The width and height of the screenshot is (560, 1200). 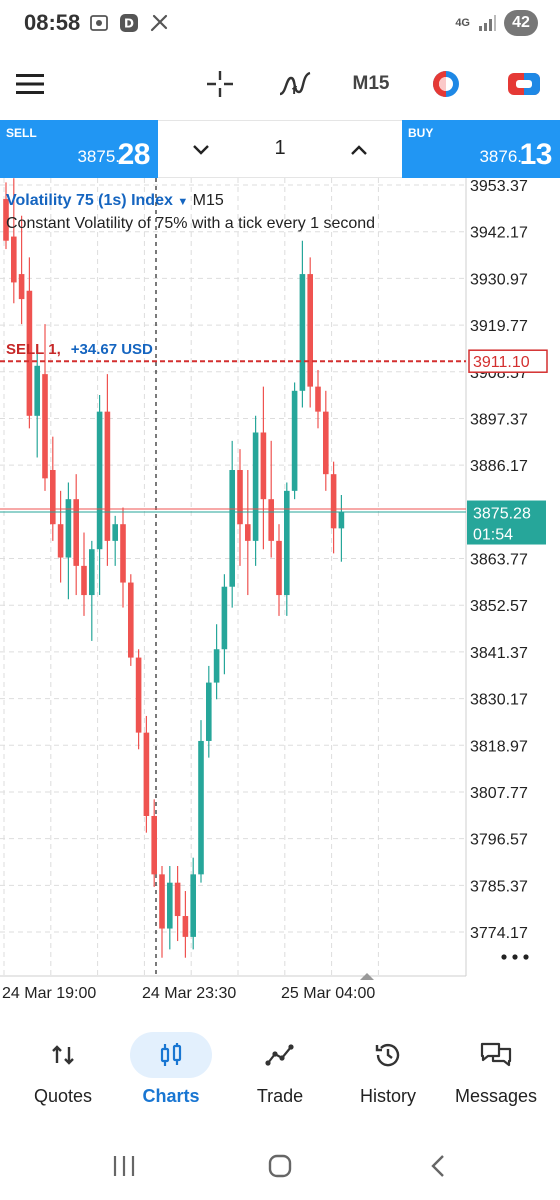 I want to click on one-click-trading-button, so click(x=446, y=84).